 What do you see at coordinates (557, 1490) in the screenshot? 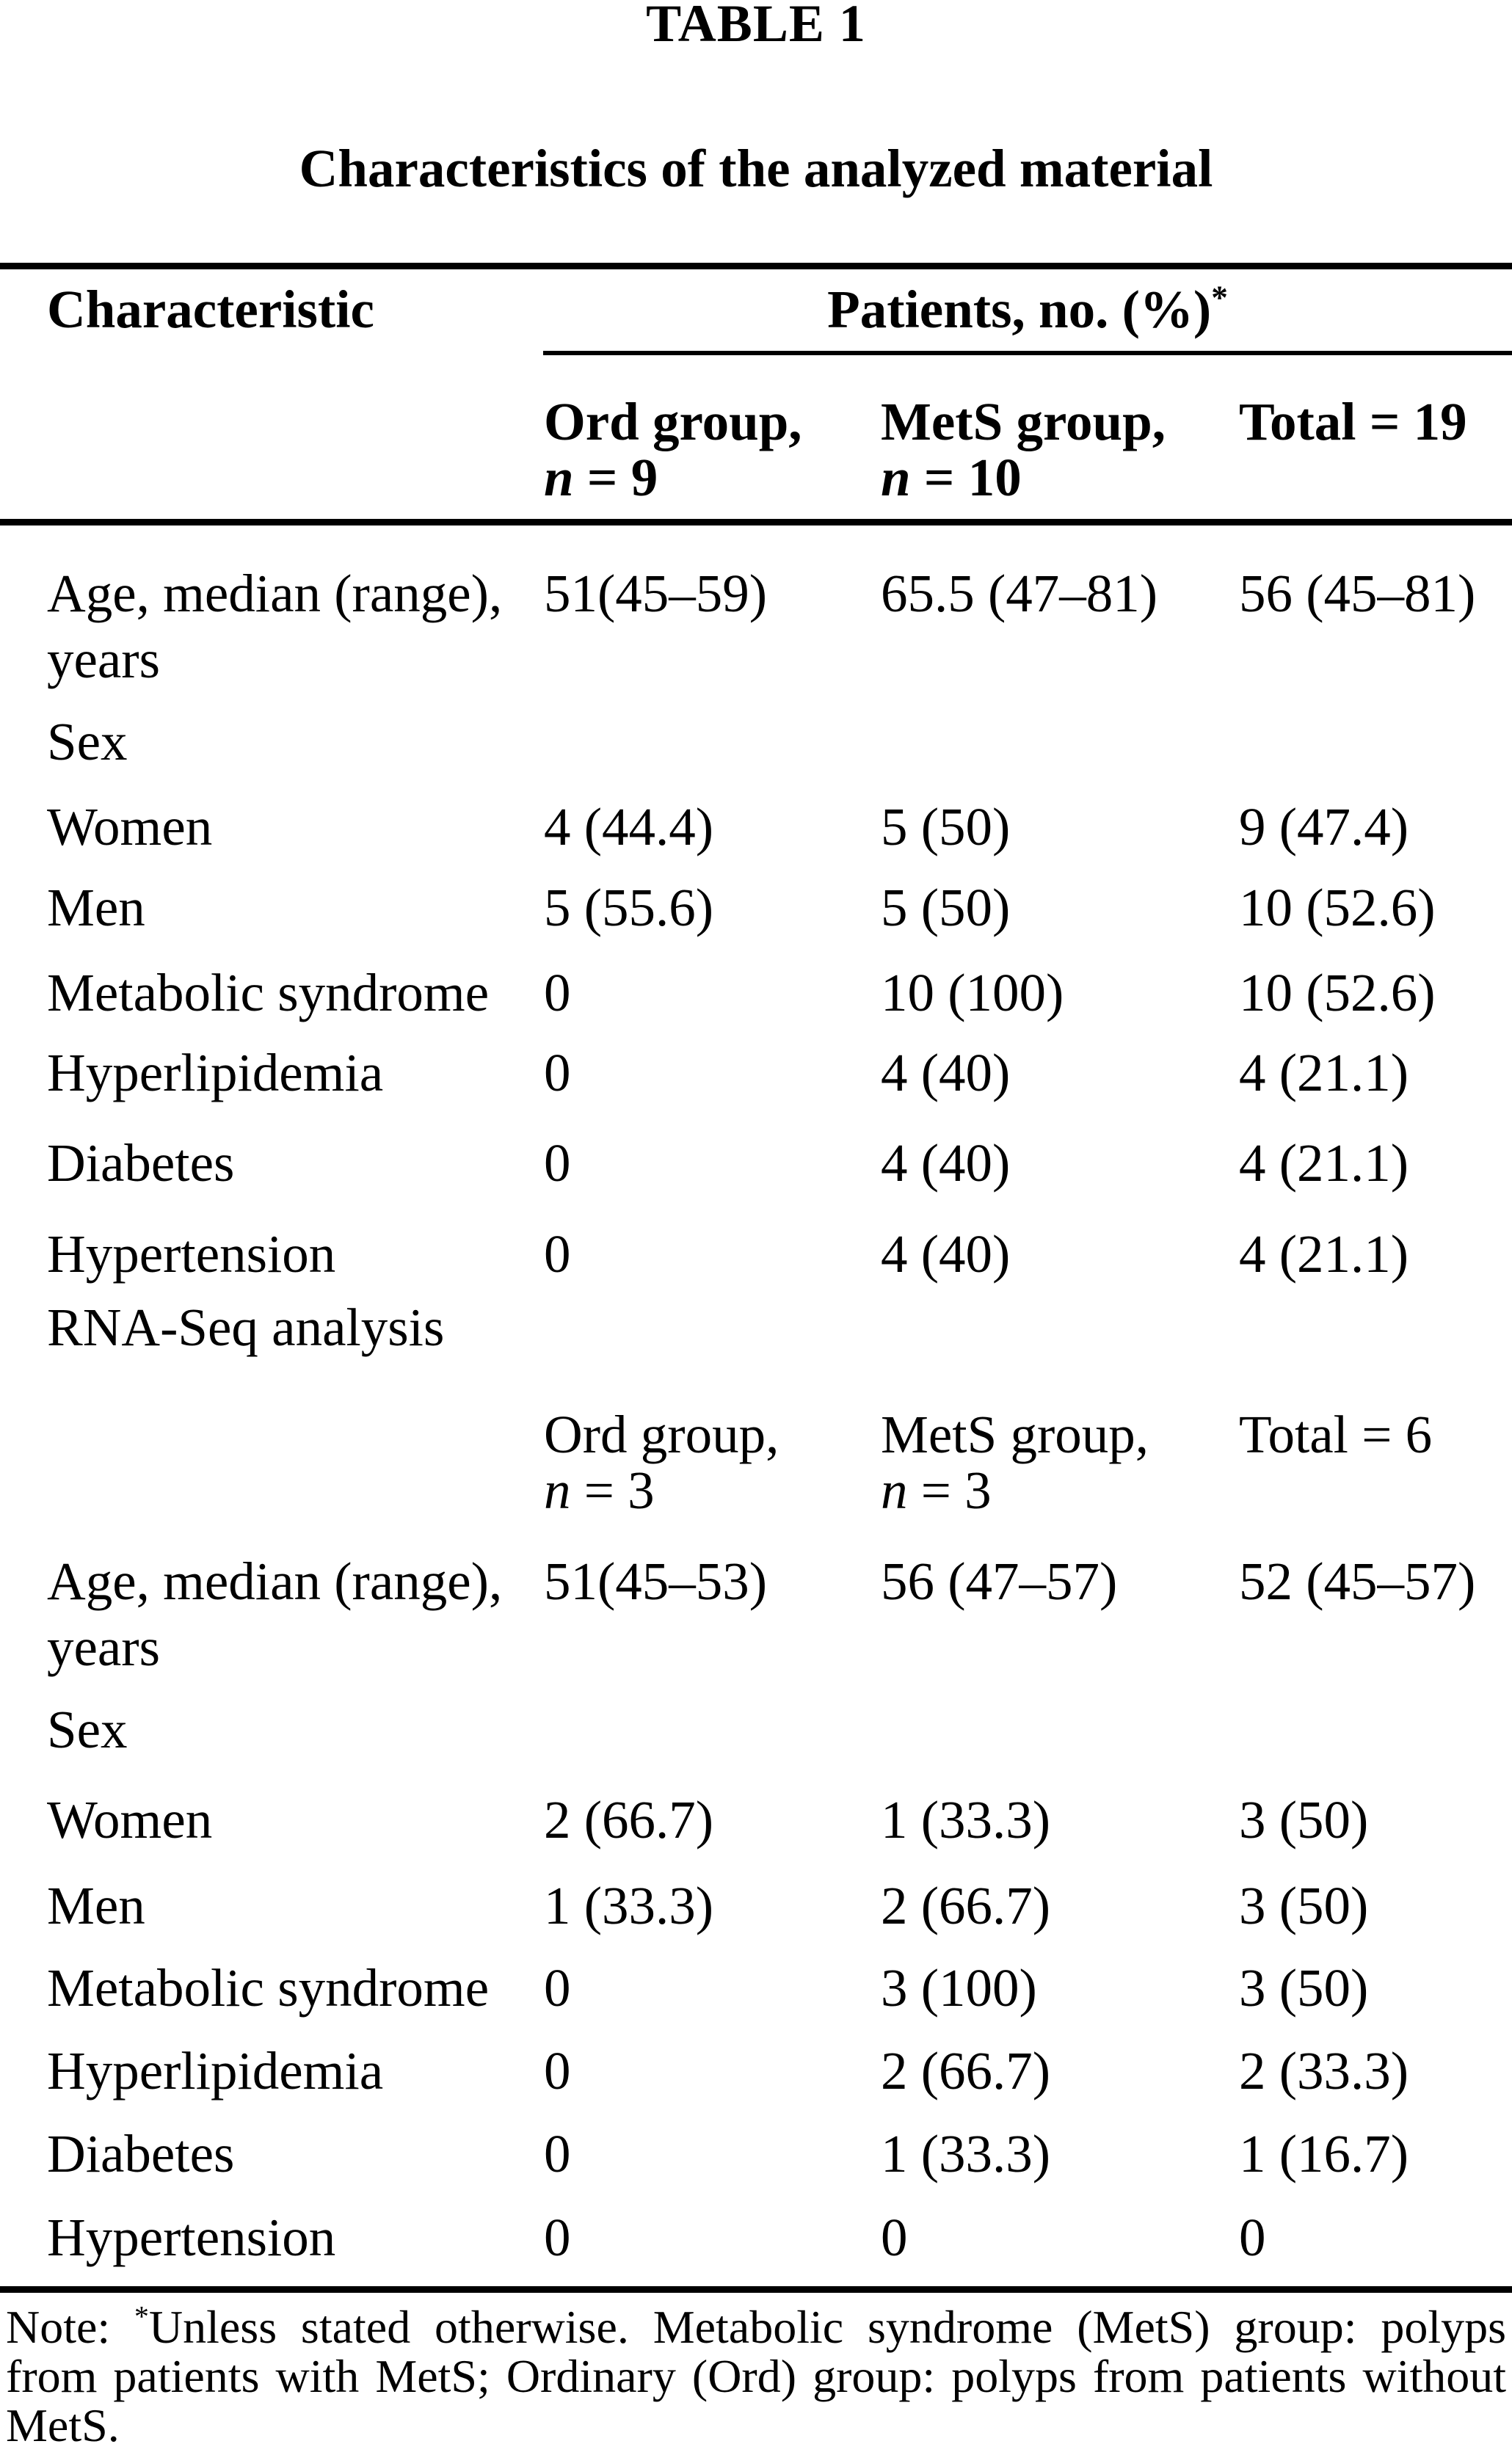
I see `ord-n-italic-2: n` at bounding box center [557, 1490].